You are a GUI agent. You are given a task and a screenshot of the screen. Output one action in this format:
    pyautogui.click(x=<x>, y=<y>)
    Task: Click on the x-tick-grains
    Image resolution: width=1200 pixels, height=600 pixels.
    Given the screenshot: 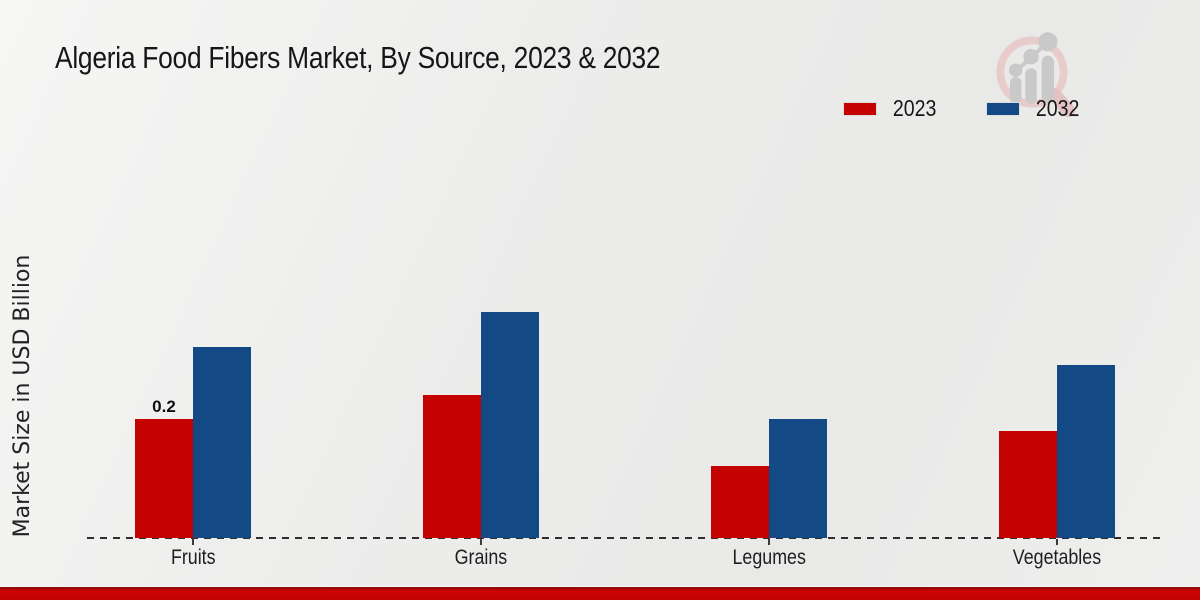 What is the action you would take?
    pyautogui.click(x=481, y=542)
    